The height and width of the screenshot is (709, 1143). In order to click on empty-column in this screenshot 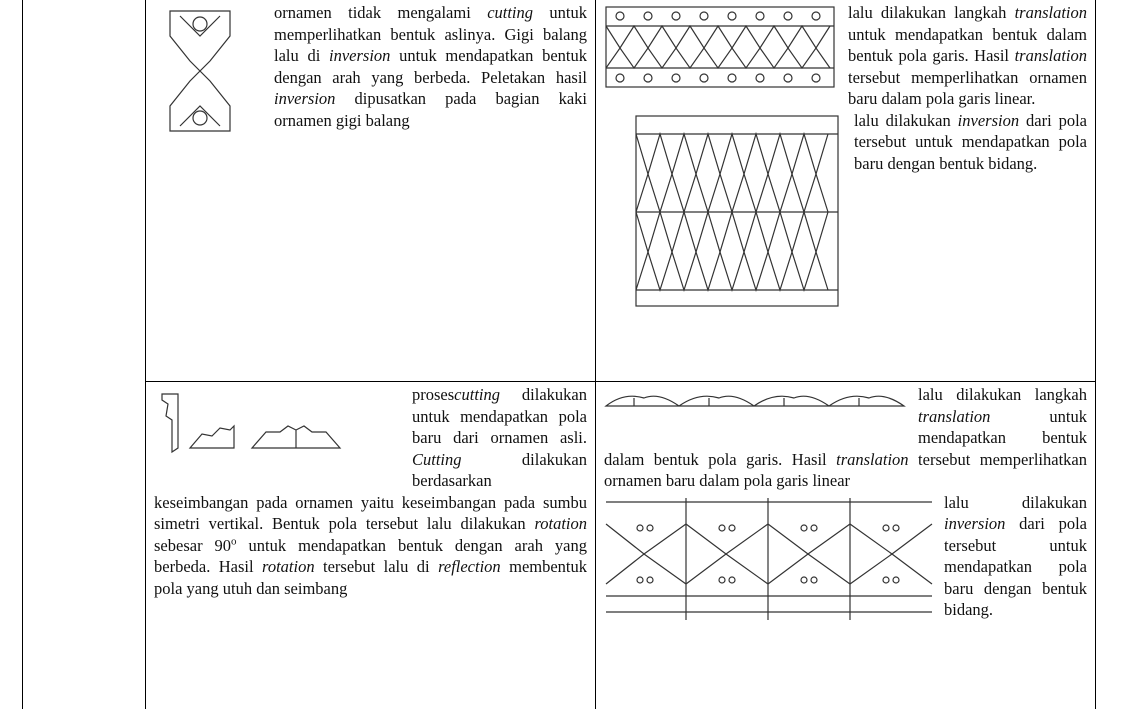, I will do `click(84, 354)`.